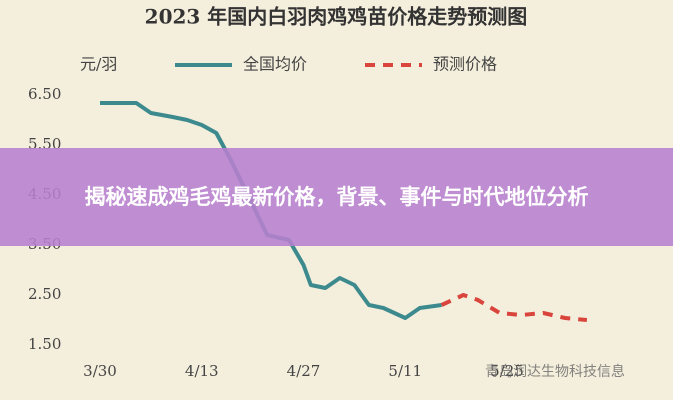 Image resolution: width=673 pixels, height=400 pixels. I want to click on banner-title: 揭秘速成鸡毛鸡最新价格，背景、事件与时代地位分析, so click(336, 197).